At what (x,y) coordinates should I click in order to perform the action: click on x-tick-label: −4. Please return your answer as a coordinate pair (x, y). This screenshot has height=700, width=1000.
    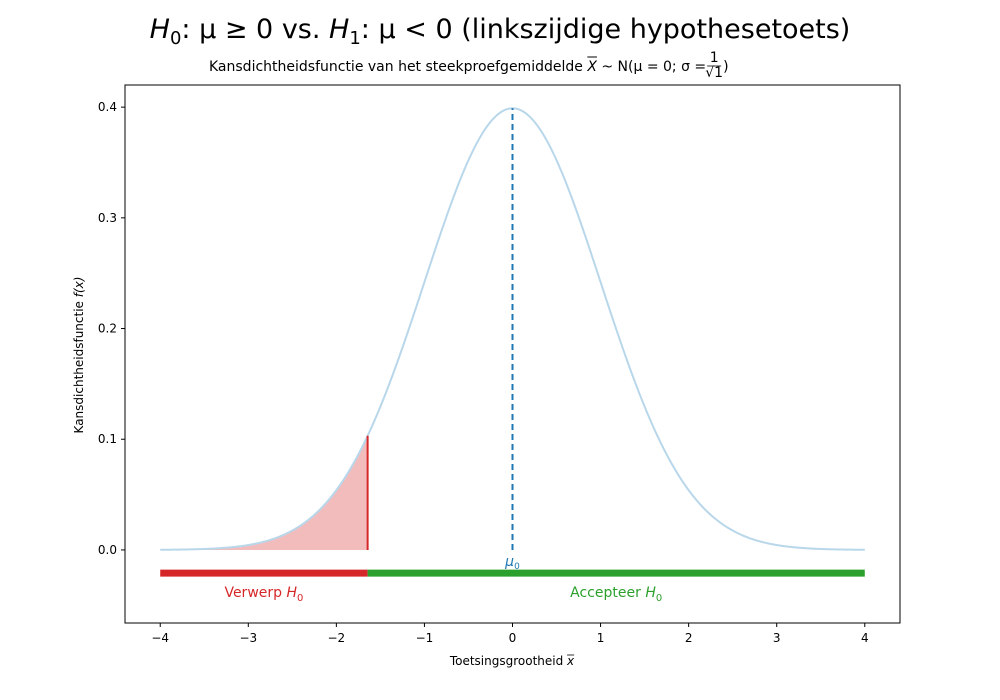
    Looking at the image, I should click on (160, 638).